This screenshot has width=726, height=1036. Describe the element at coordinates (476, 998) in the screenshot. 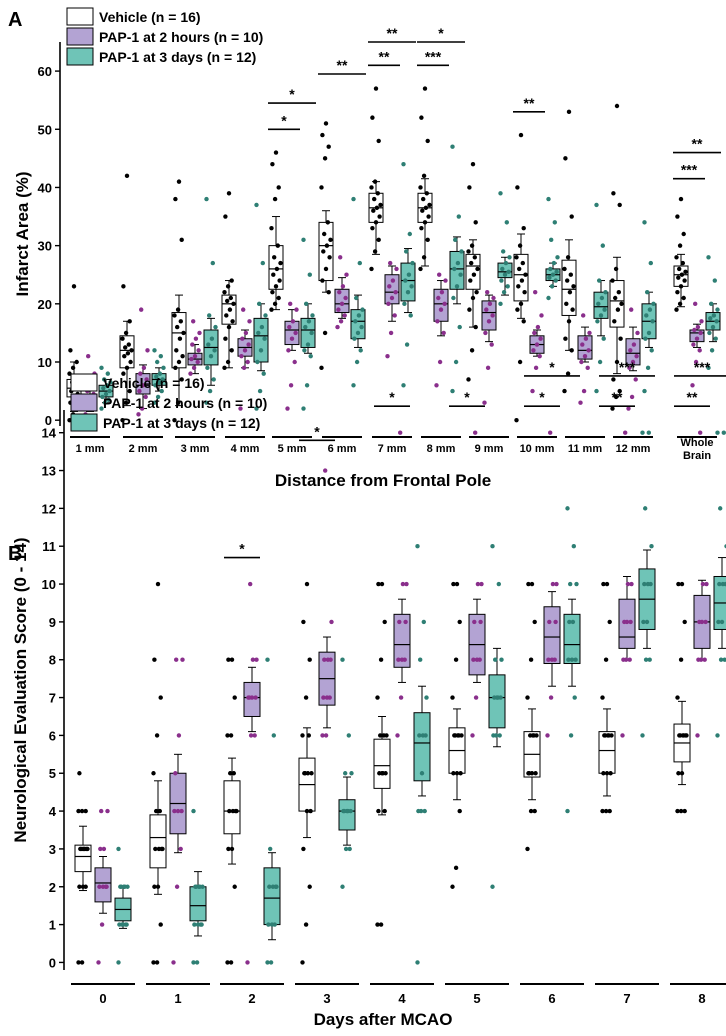

I see `x-tick-label: 5` at that location.